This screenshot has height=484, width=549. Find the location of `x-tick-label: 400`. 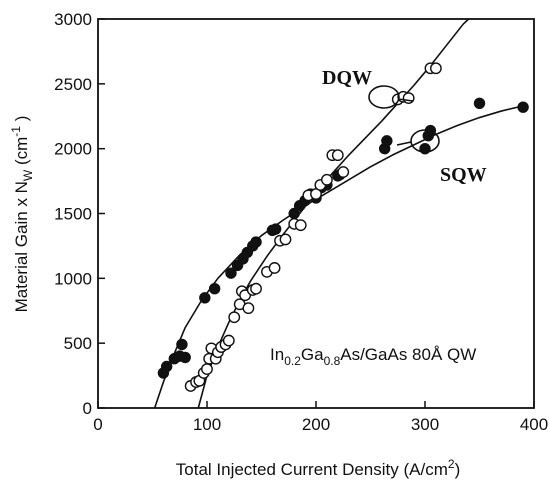

x-tick-label: 400 is located at coordinates (534, 424).